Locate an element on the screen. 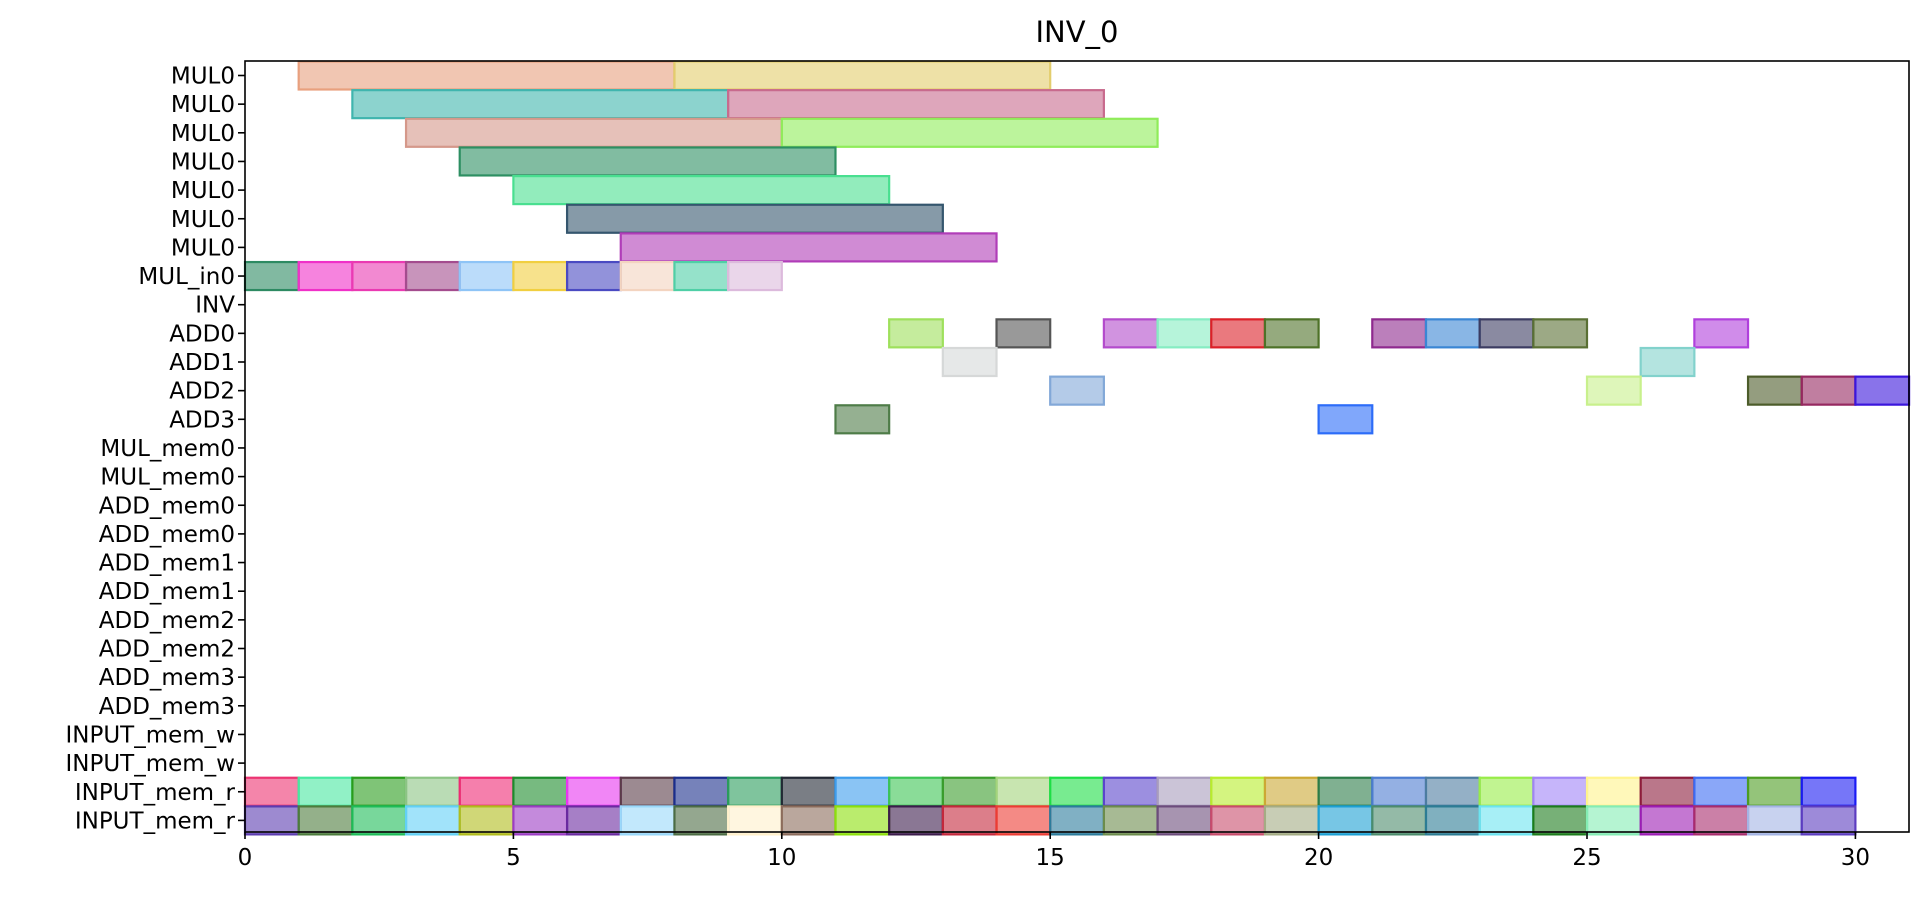 This screenshot has height=899, width=1930. y-tick-label: INV is located at coordinates (215, 306).